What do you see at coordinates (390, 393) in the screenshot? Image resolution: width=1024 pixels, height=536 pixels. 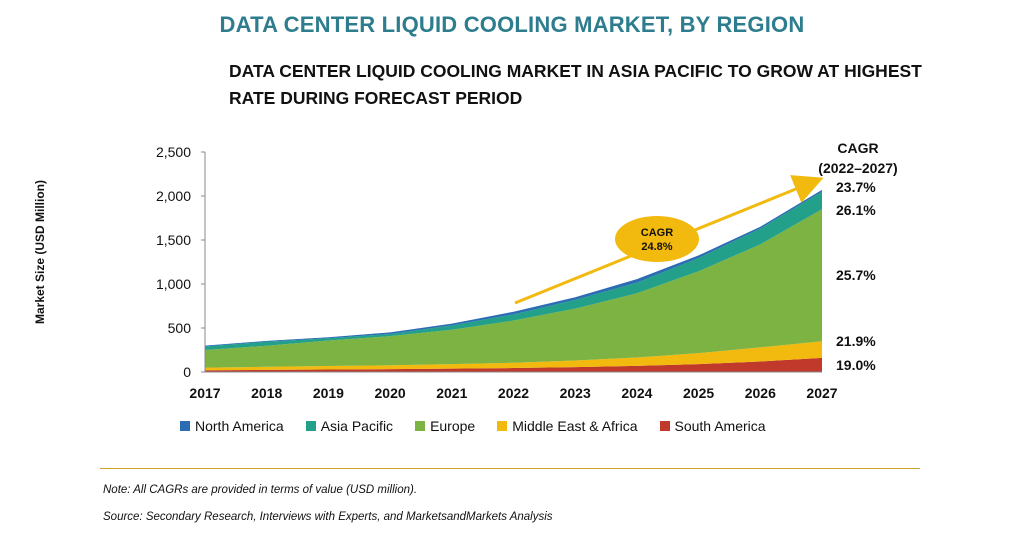 I see `x-tick-label: 2020` at bounding box center [390, 393].